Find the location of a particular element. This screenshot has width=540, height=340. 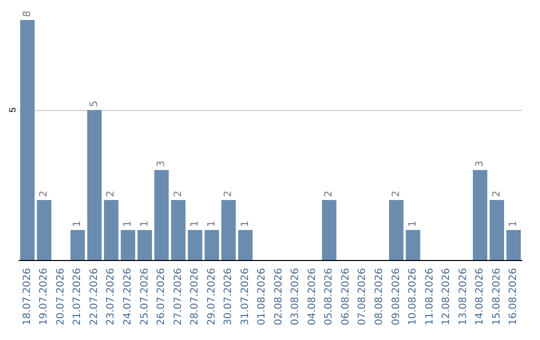

data-label: 8 is located at coordinates (27, 13).